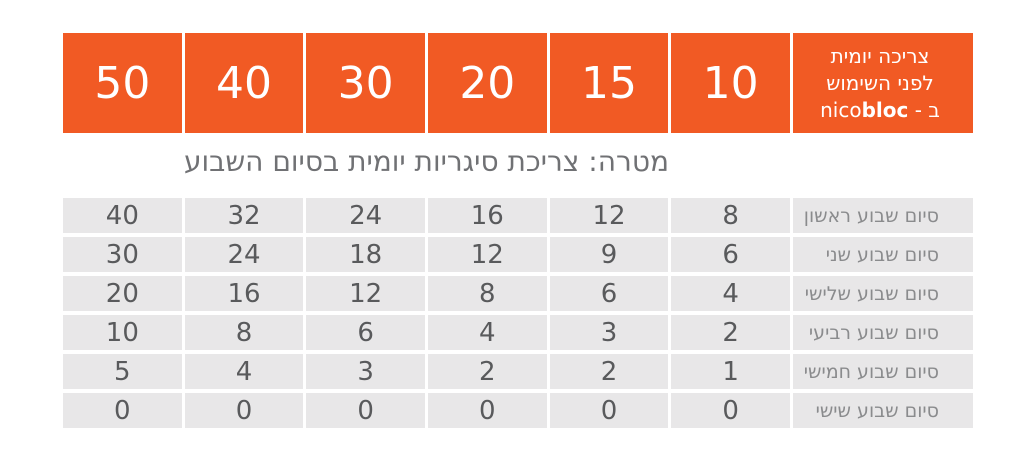 The image size is (1024, 465). Describe the element at coordinates (365, 83) in the screenshot. I see `header-value-cell: 30` at that location.